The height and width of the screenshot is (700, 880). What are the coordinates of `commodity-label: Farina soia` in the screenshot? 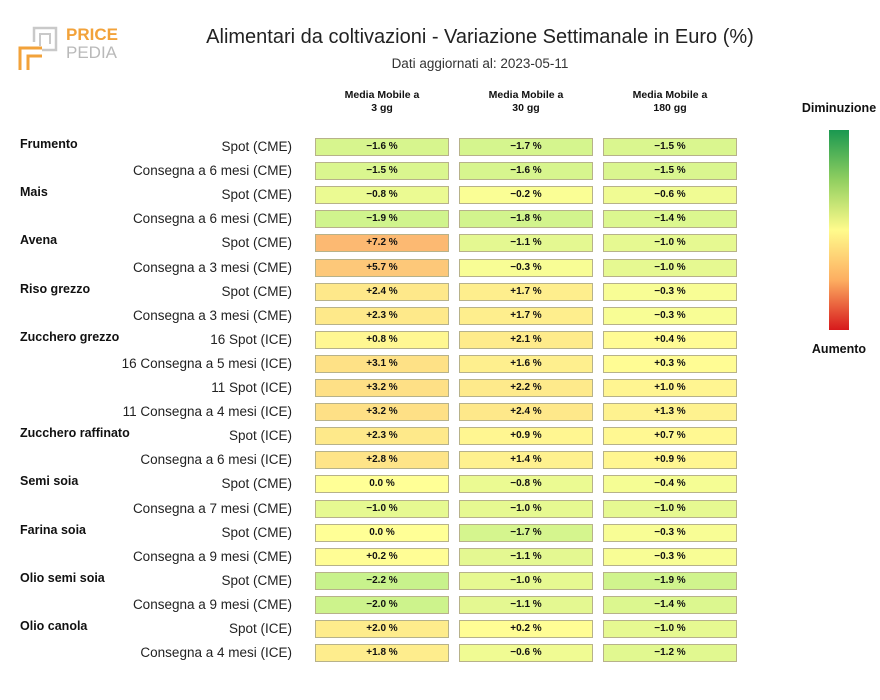 It's located at (53, 529).